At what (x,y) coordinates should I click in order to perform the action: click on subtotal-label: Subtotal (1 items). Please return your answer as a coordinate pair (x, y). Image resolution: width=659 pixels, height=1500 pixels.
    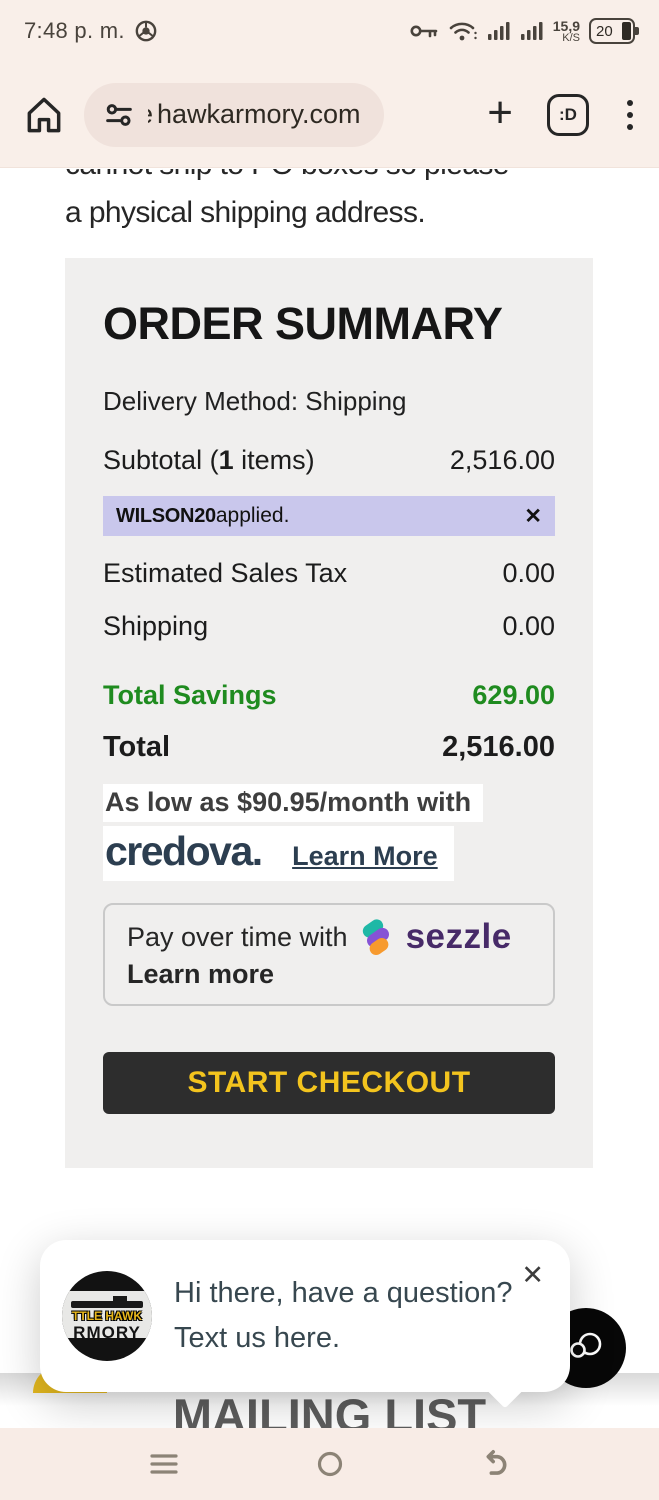
    Looking at the image, I should click on (209, 460).